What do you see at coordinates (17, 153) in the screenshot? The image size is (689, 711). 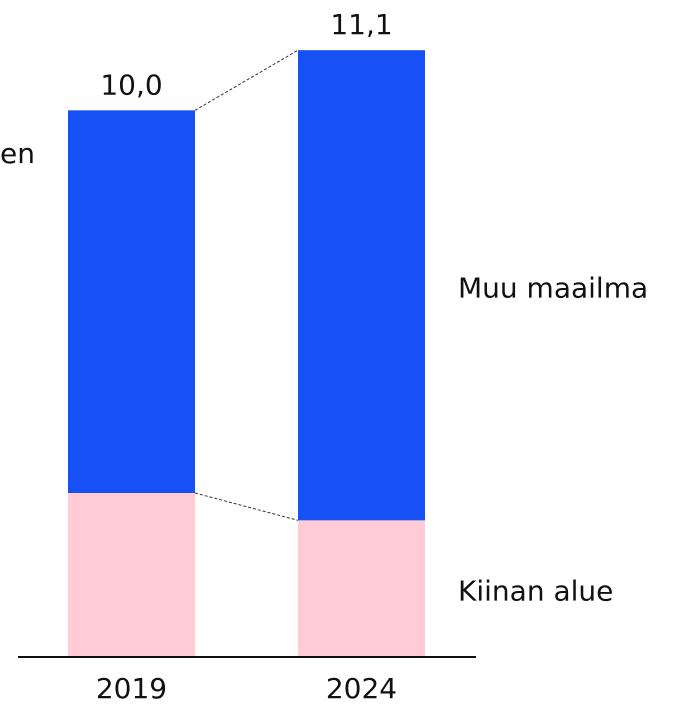 I see `side-text: en` at bounding box center [17, 153].